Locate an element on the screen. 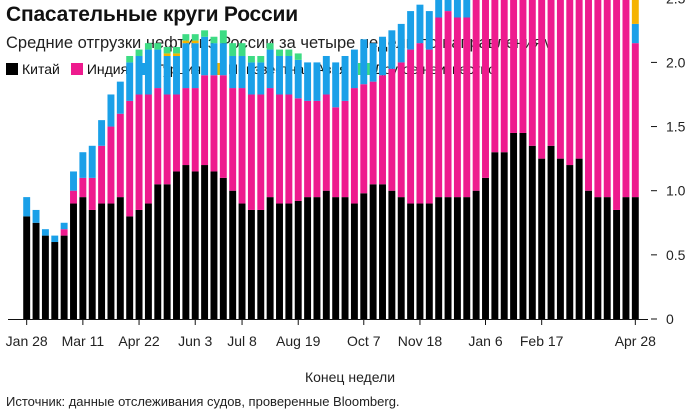  x-tick-label: Jan 28 is located at coordinates (27, 341).